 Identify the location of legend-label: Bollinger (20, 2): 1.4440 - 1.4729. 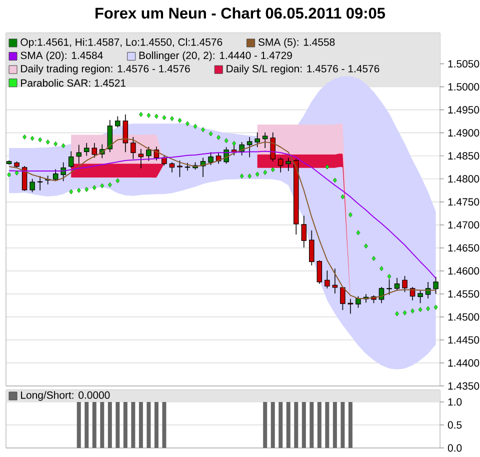
(215, 56).